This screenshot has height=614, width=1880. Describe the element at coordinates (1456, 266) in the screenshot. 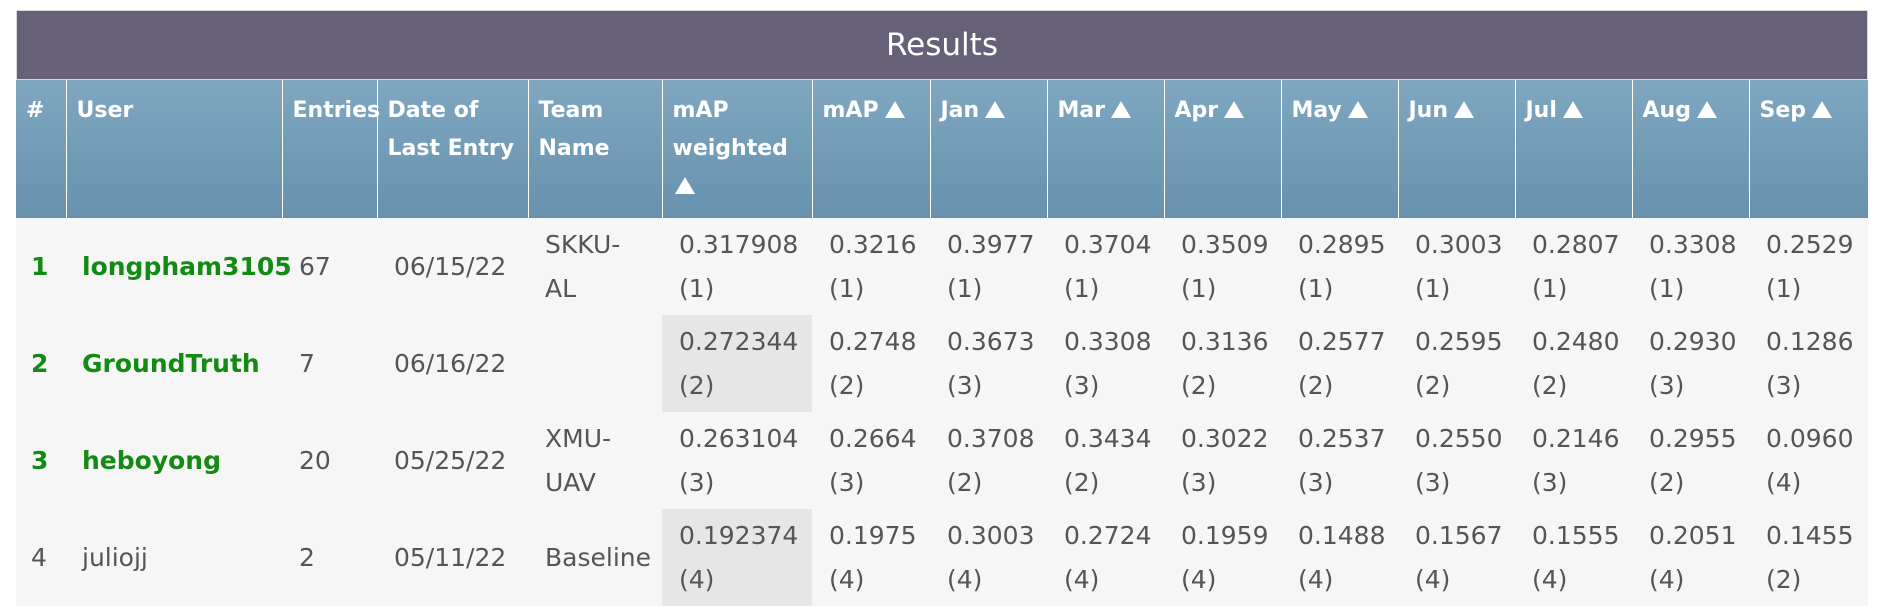

I see `score-cell: 0.3003 (1)` at that location.